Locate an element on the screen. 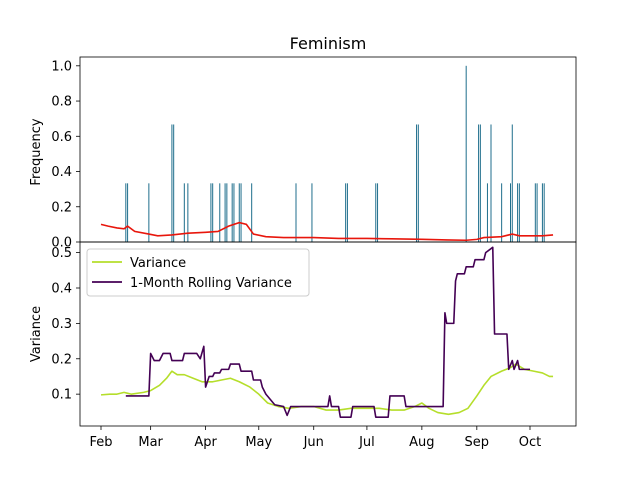 This screenshot has width=640, height=484. frequency-y-tick-label: 0.2 is located at coordinates (61, 207).